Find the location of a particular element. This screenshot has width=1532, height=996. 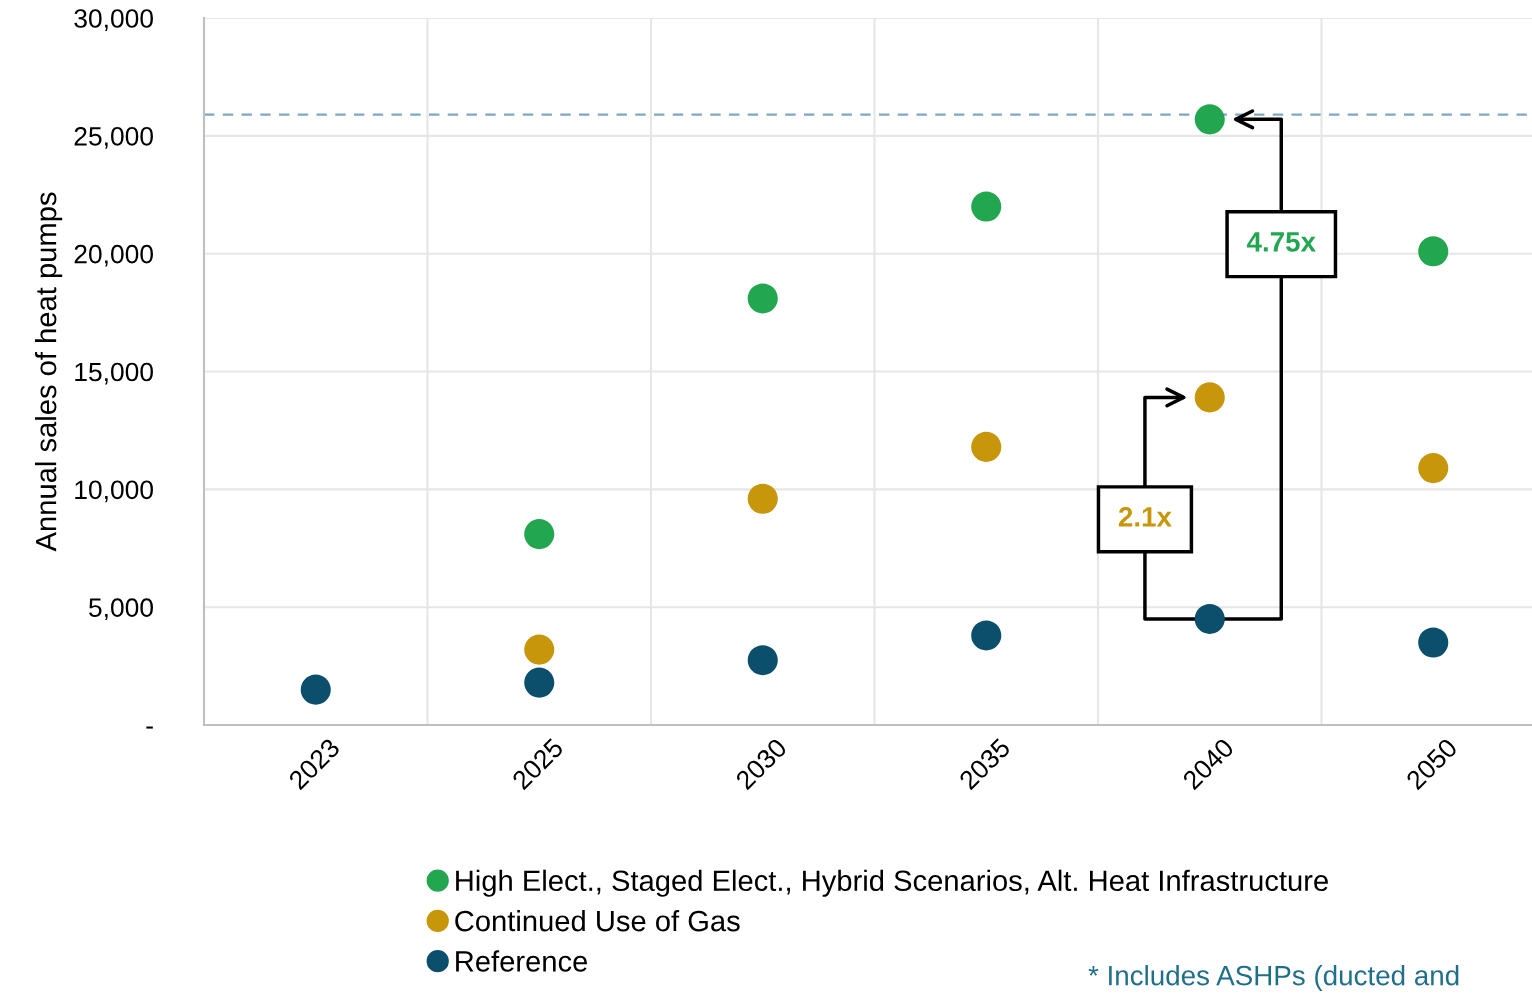

y-tick-label: 30,000 is located at coordinates (113, 20).